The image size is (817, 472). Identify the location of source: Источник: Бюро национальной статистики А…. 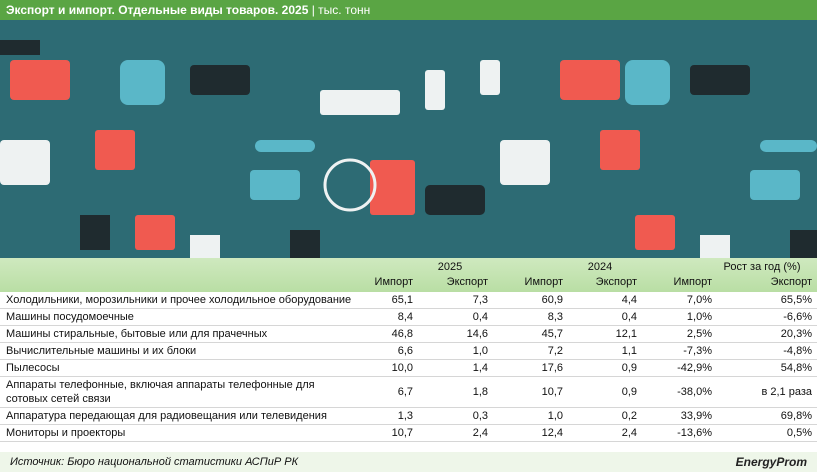
(154, 462).